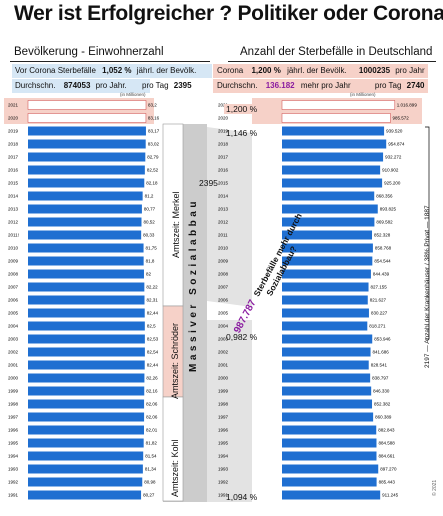 This screenshot has width=443, height=516. I want to click on side-bracket, so click(427, 233).